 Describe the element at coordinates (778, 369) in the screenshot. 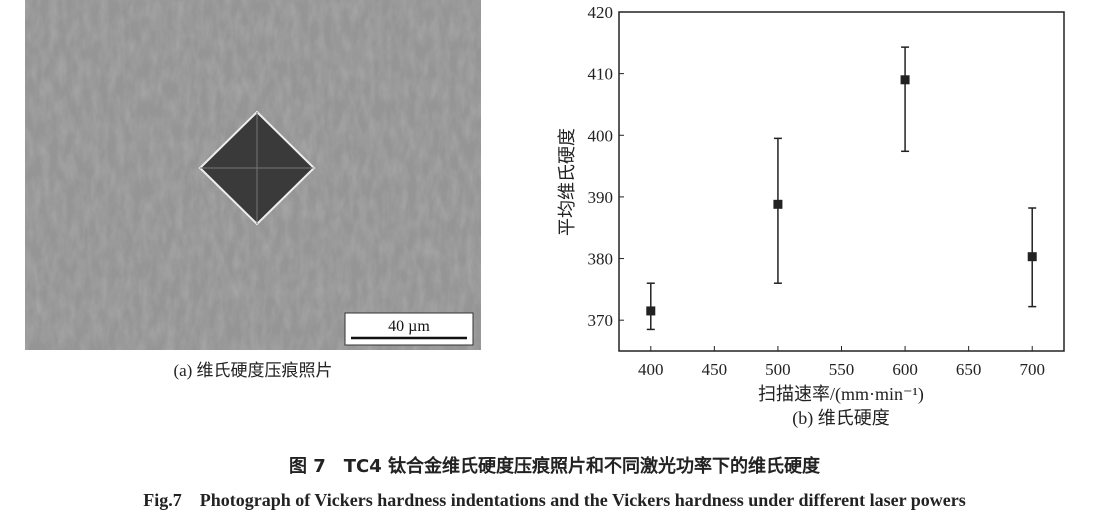

I see `x-tick-label: 500` at that location.